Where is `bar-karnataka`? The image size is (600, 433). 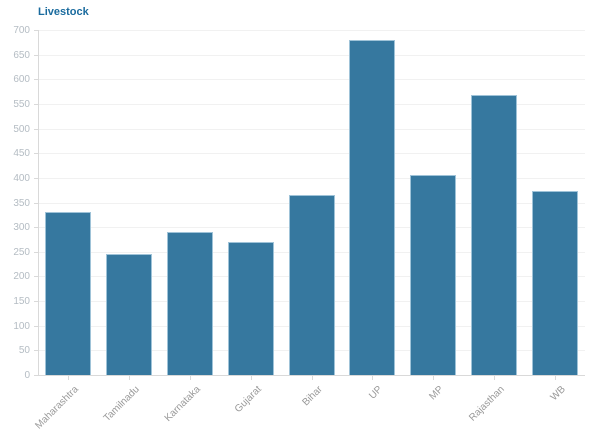
bar-karnataka is located at coordinates (189, 303).